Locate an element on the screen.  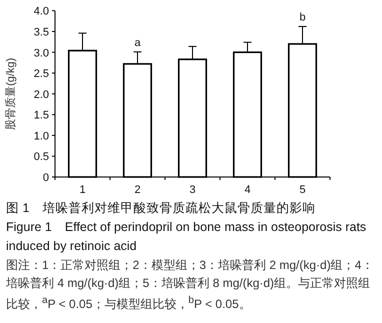
y-tick-label: 3.5 is located at coordinates (41, 32).